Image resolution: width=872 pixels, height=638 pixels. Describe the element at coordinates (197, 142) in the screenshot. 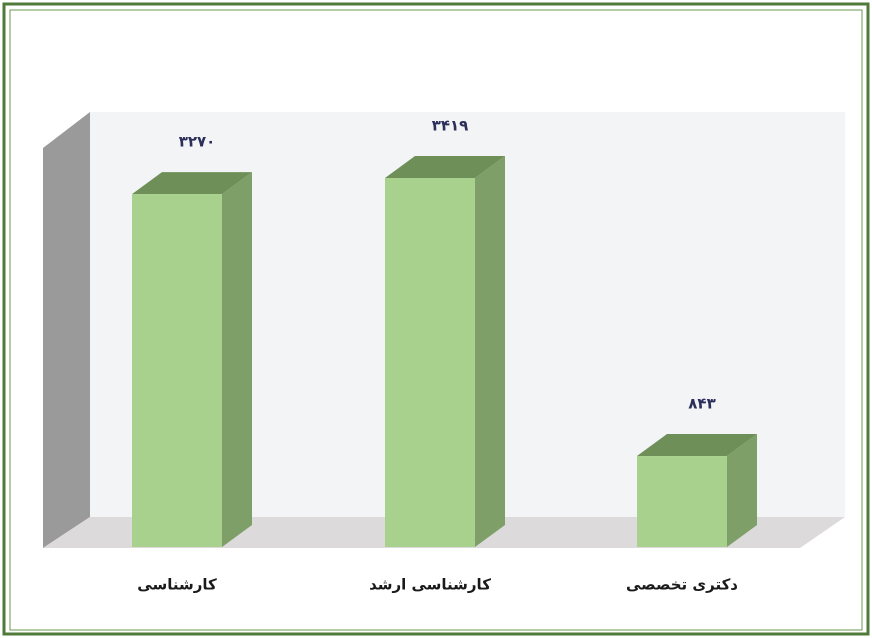

I see `value-label: ۳۲۷۰` at that location.